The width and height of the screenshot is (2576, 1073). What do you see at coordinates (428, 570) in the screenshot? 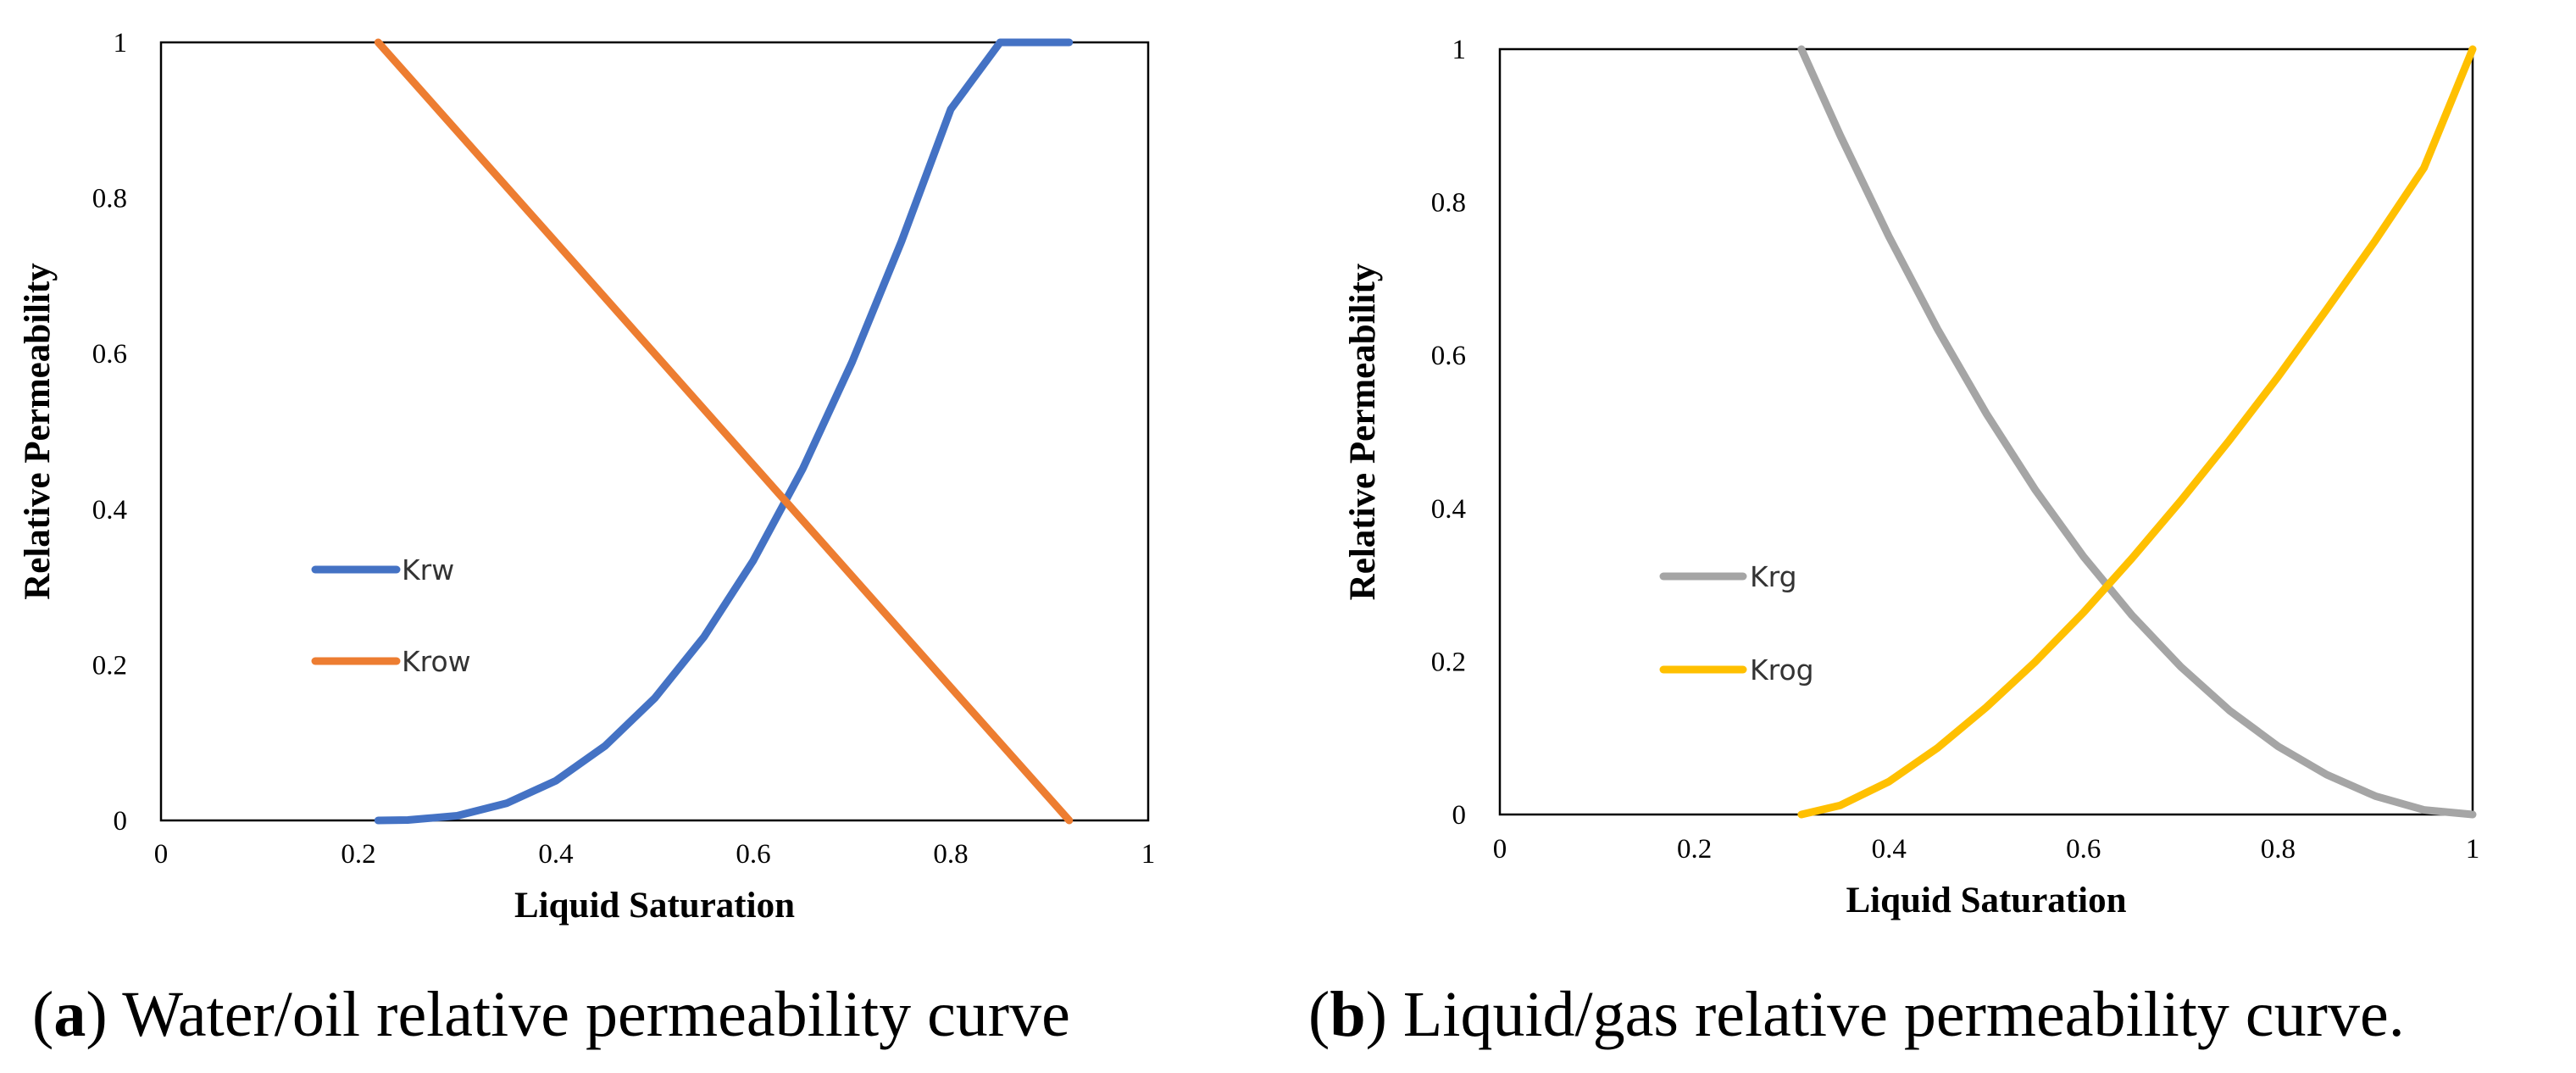
I see `legend-label-krw: Krw` at bounding box center [428, 570].